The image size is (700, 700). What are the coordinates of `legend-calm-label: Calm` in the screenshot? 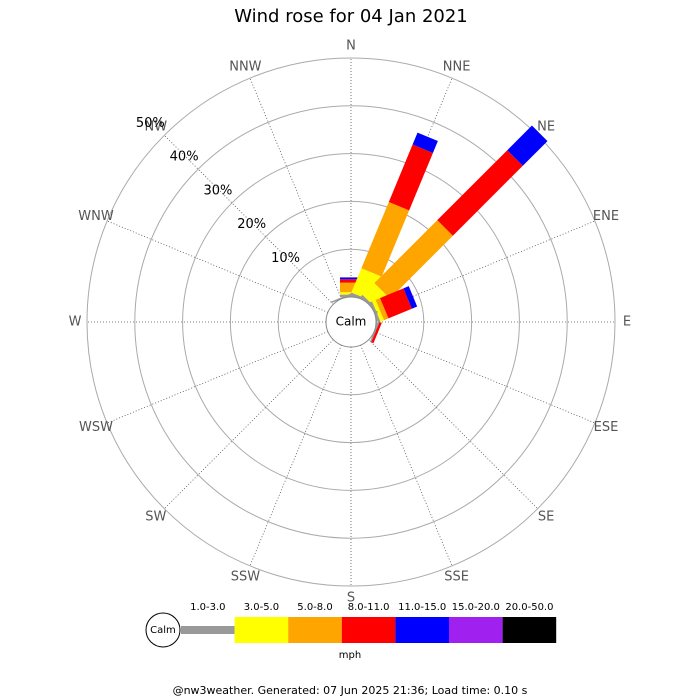 It's located at (163, 630).